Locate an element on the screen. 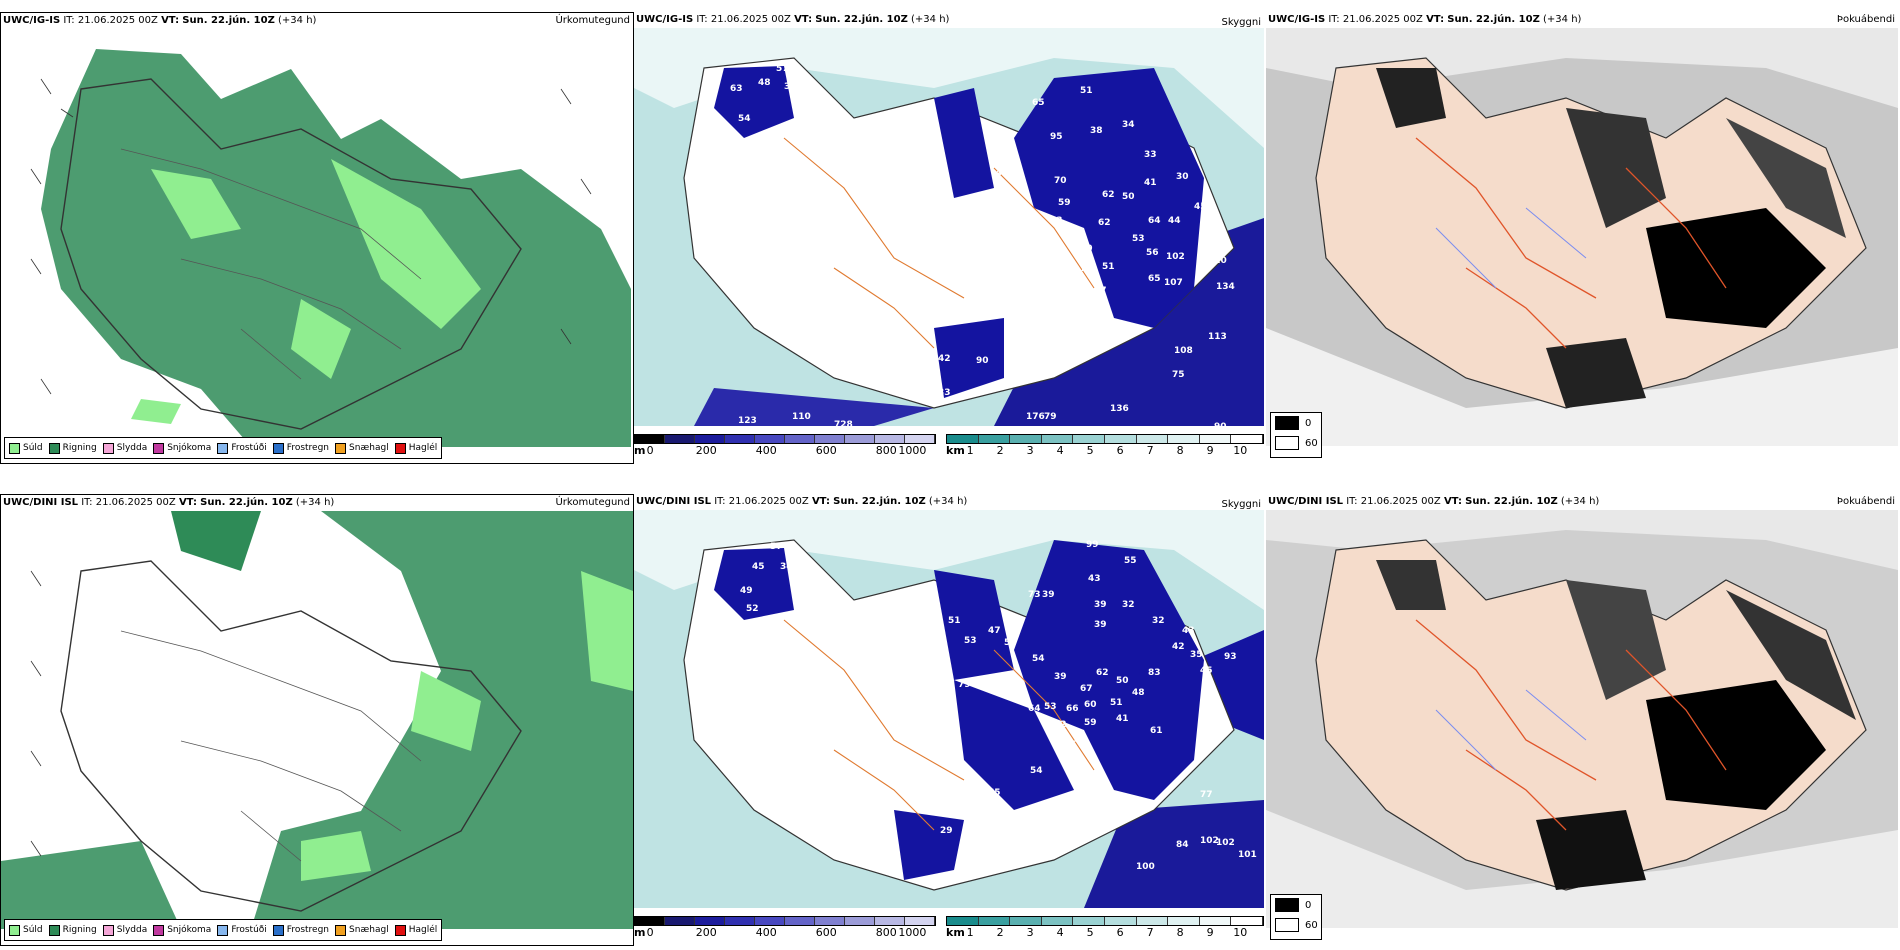 This screenshot has width=1900, height=950. tick: 800 is located at coordinates (886, 450).